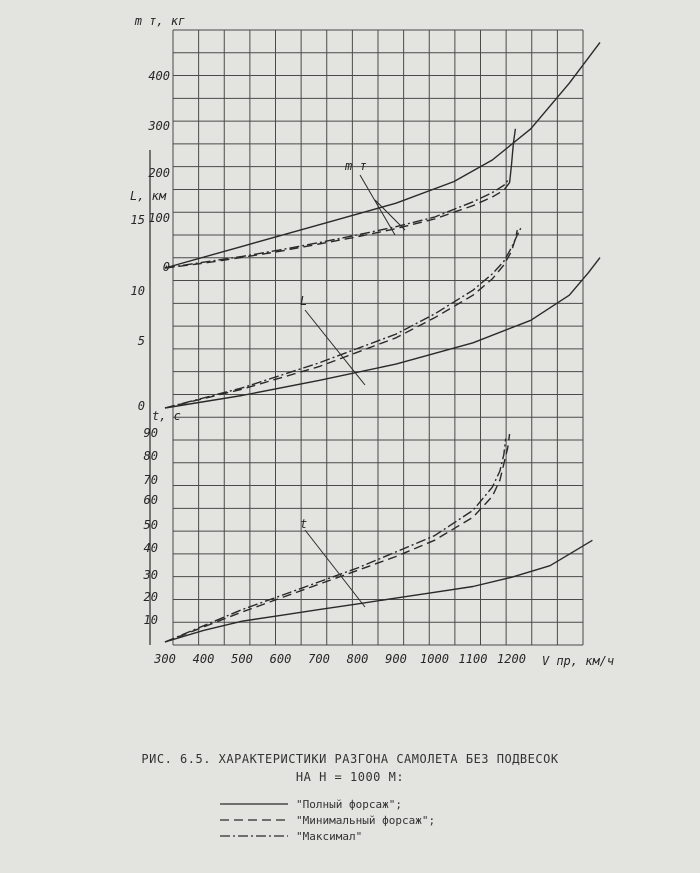  What do you see at coordinates (151, 456) in the screenshot?
I see `y-tick-label-time: 80` at bounding box center [151, 456].